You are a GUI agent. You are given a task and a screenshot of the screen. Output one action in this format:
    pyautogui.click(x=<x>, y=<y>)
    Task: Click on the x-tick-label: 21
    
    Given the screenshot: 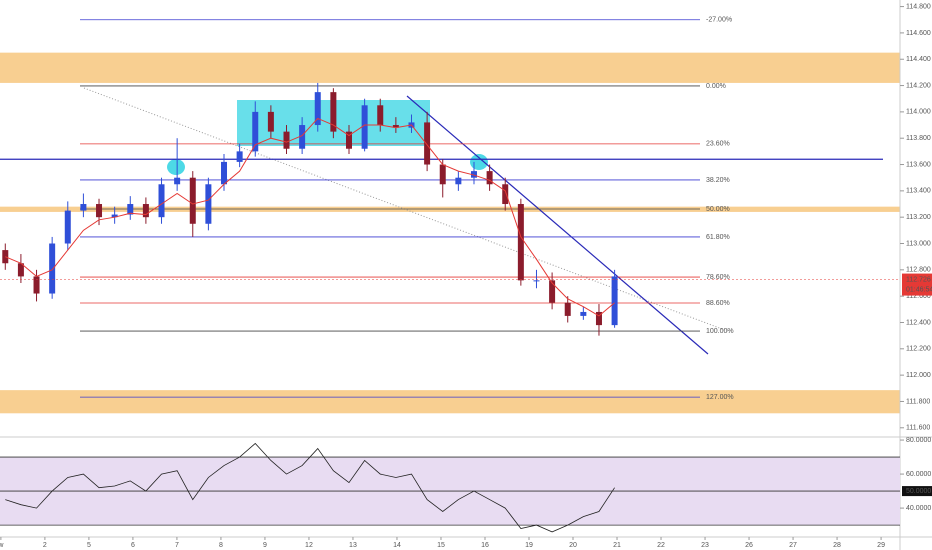 What is the action you would take?
    pyautogui.click(x=617, y=545)
    